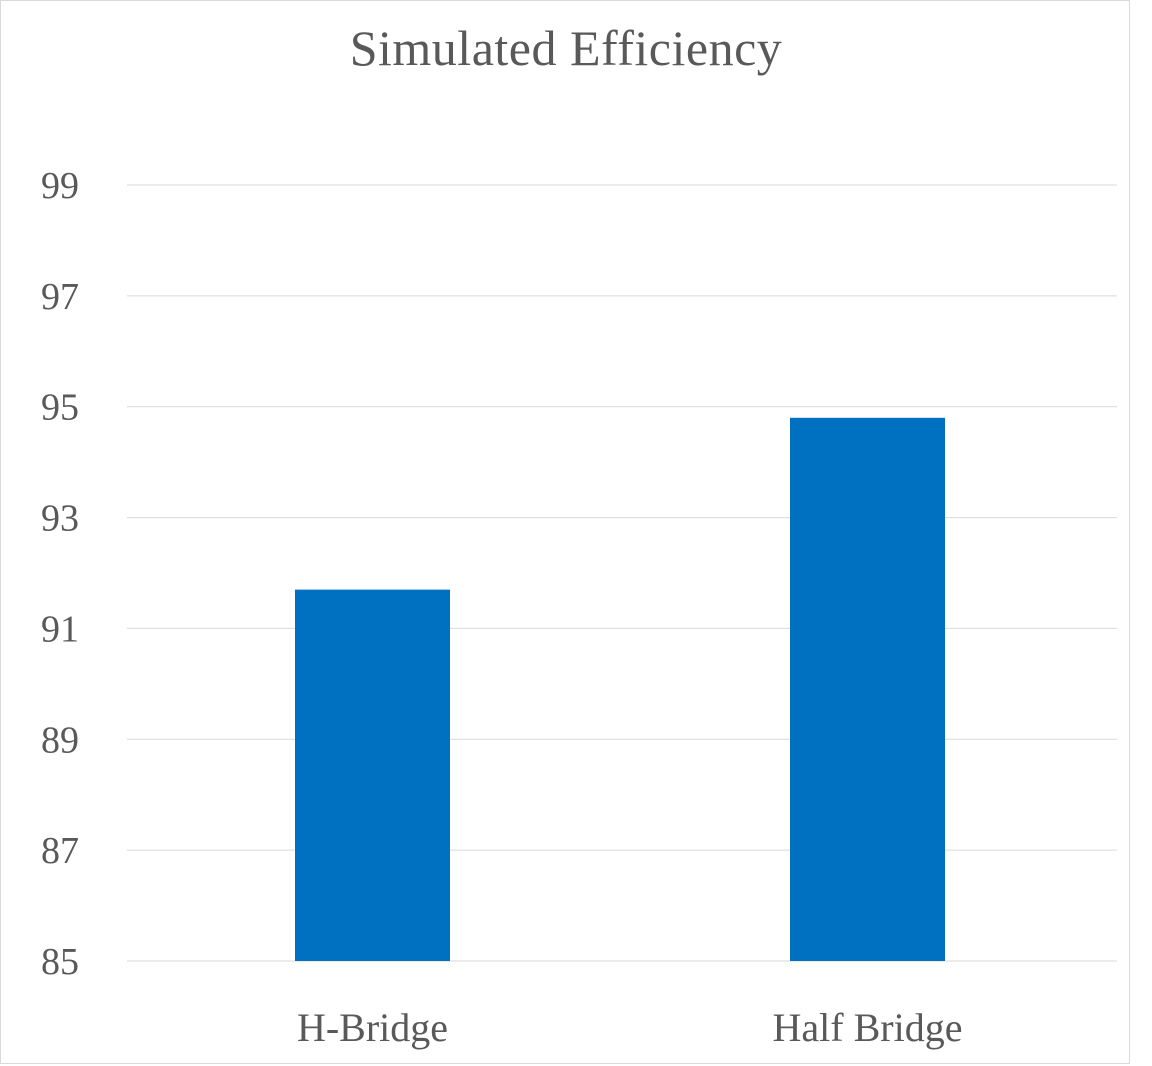 Image resolution: width=1152 pixels, height=1066 pixels. What do you see at coordinates (60, 851) in the screenshot?
I see `y-tick-label: 87` at bounding box center [60, 851].